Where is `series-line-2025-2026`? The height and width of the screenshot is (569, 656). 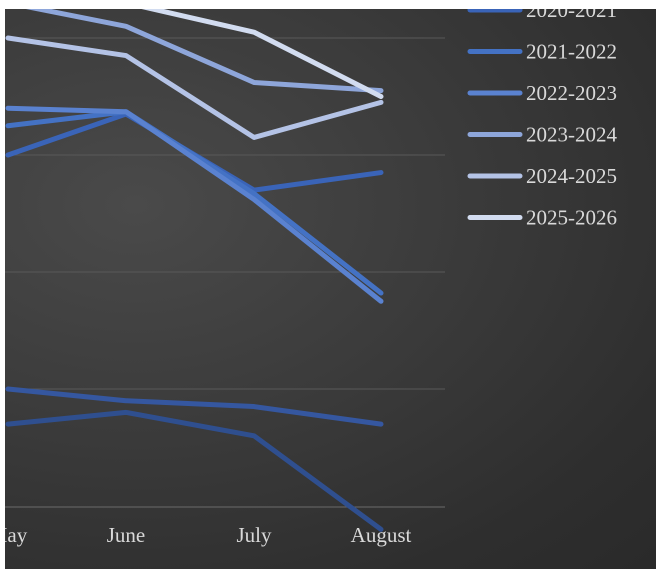 series-line-2025-2026 is located at coordinates (262, 54).